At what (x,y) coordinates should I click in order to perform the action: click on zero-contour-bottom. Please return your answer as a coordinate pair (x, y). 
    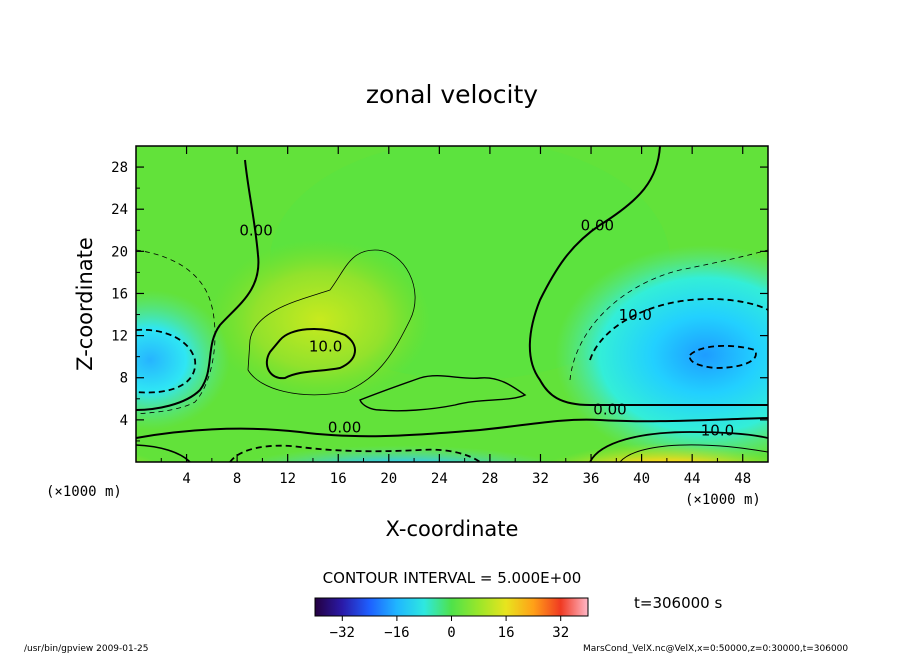
    Looking at the image, I should click on (452, 428).